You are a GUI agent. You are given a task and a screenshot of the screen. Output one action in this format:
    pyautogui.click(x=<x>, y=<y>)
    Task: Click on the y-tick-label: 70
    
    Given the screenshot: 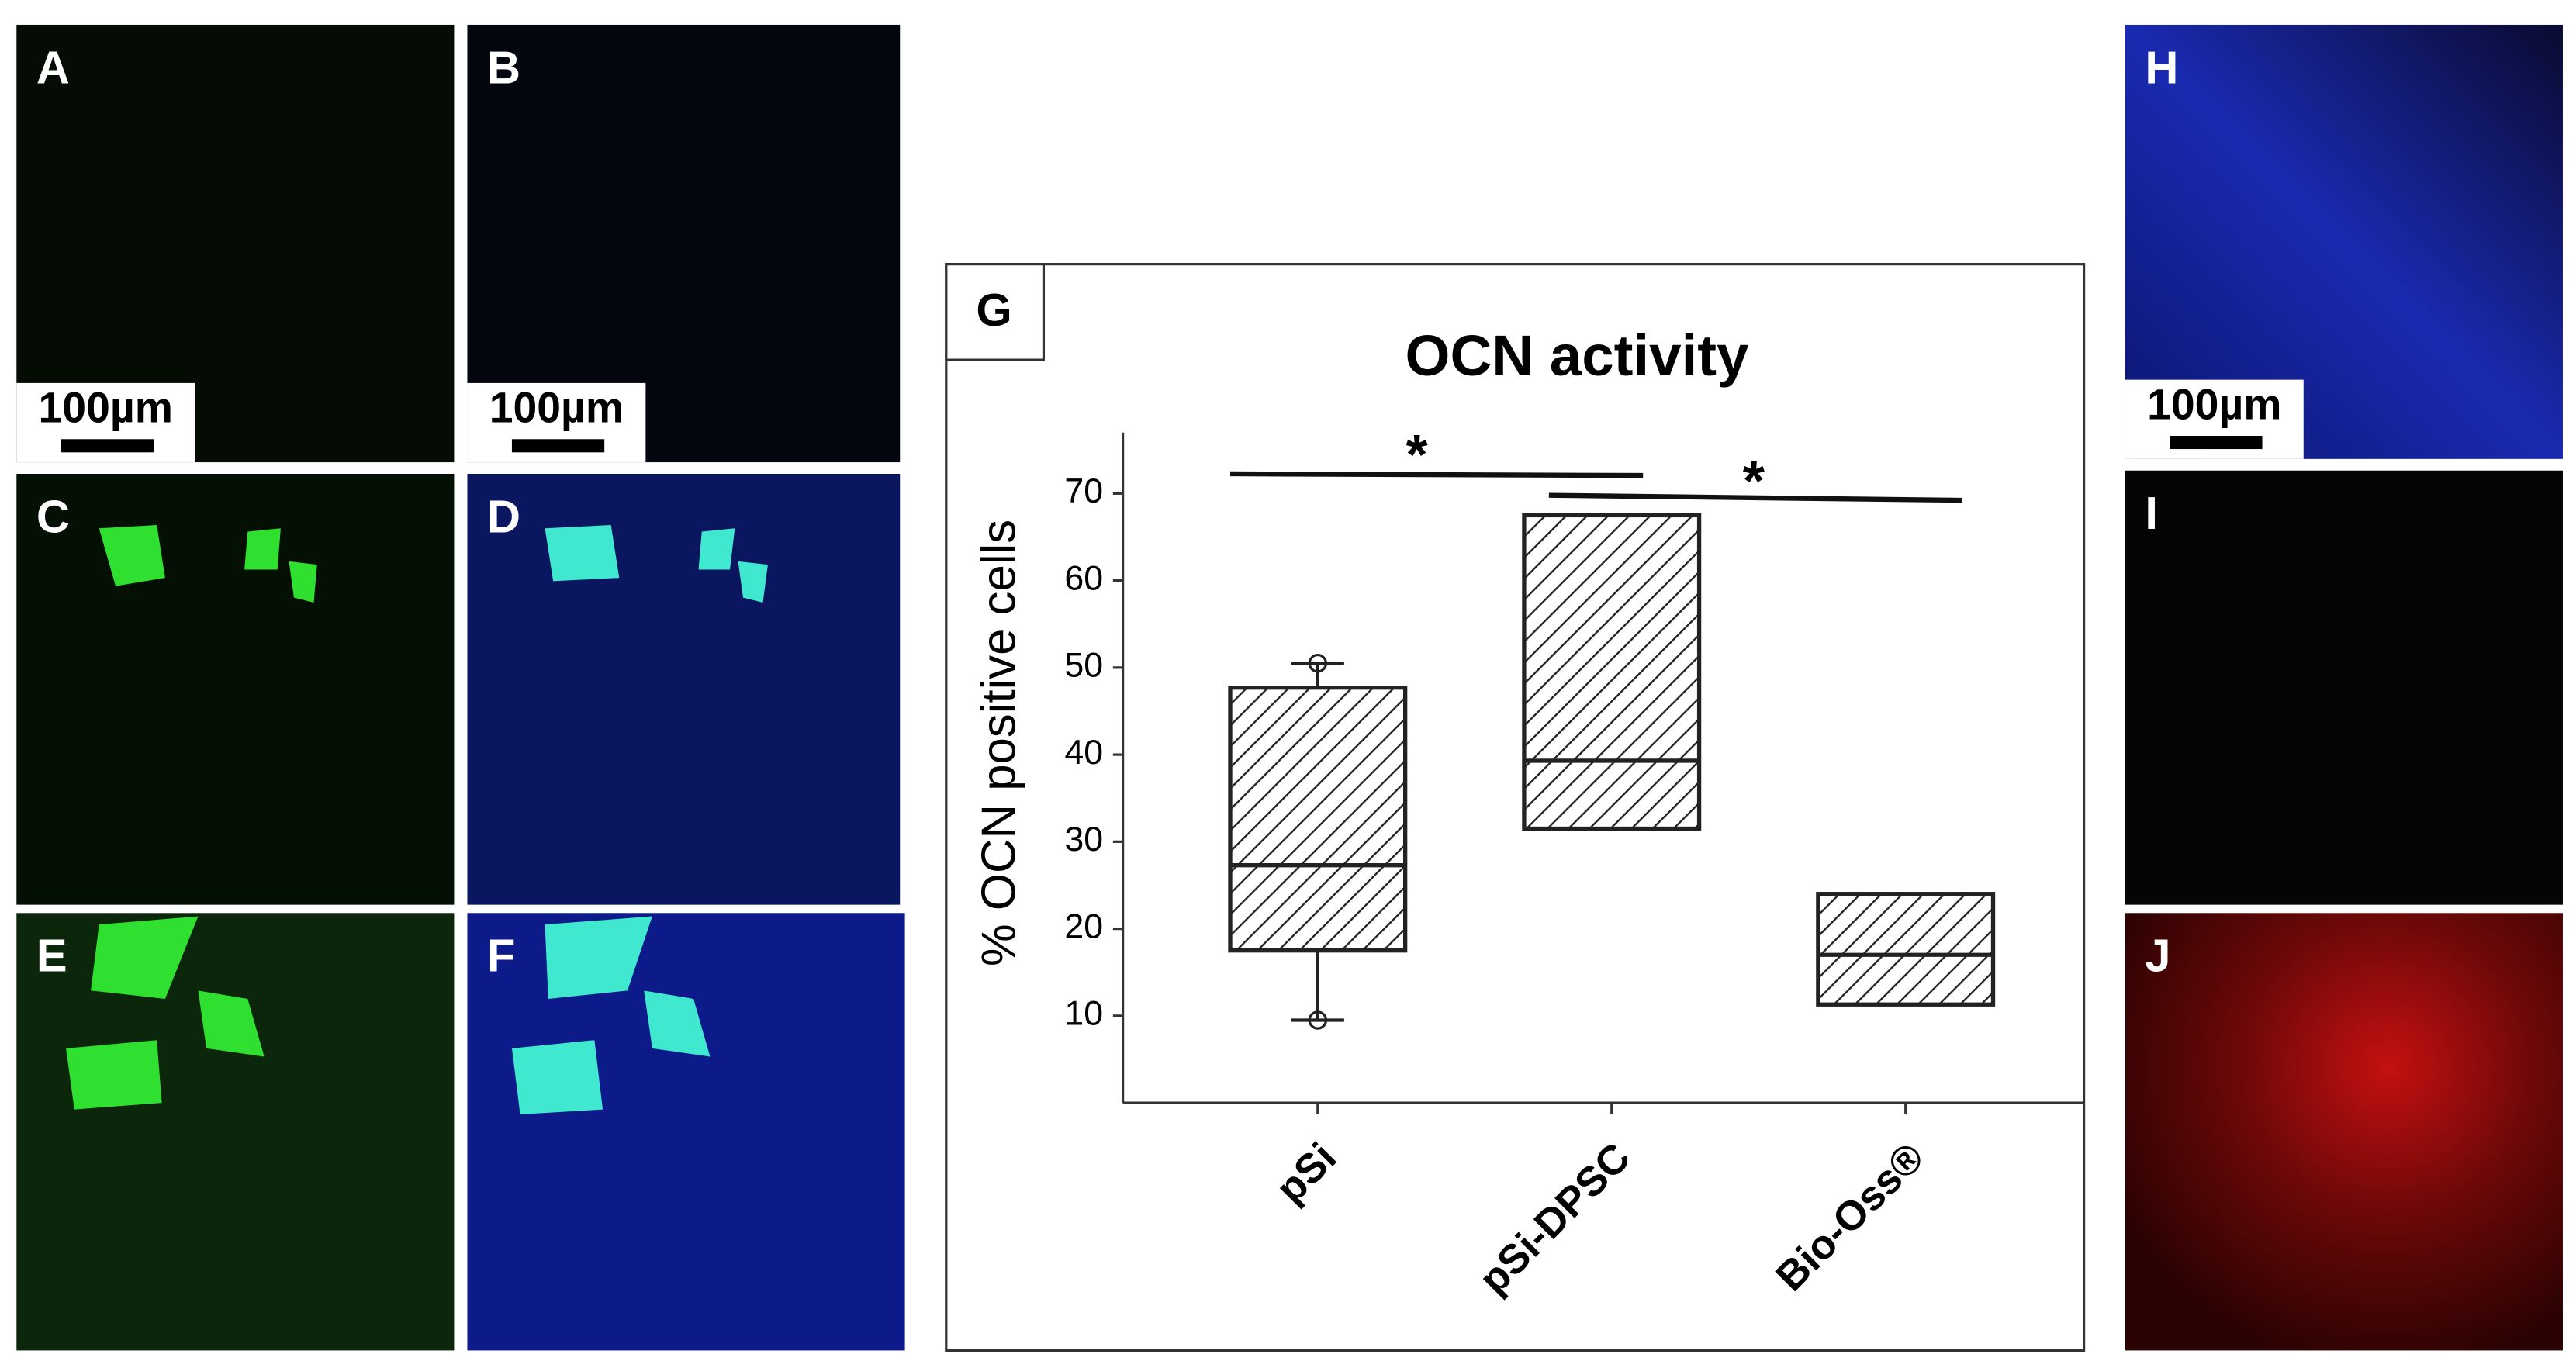 What is the action you would take?
    pyautogui.click(x=1083, y=491)
    